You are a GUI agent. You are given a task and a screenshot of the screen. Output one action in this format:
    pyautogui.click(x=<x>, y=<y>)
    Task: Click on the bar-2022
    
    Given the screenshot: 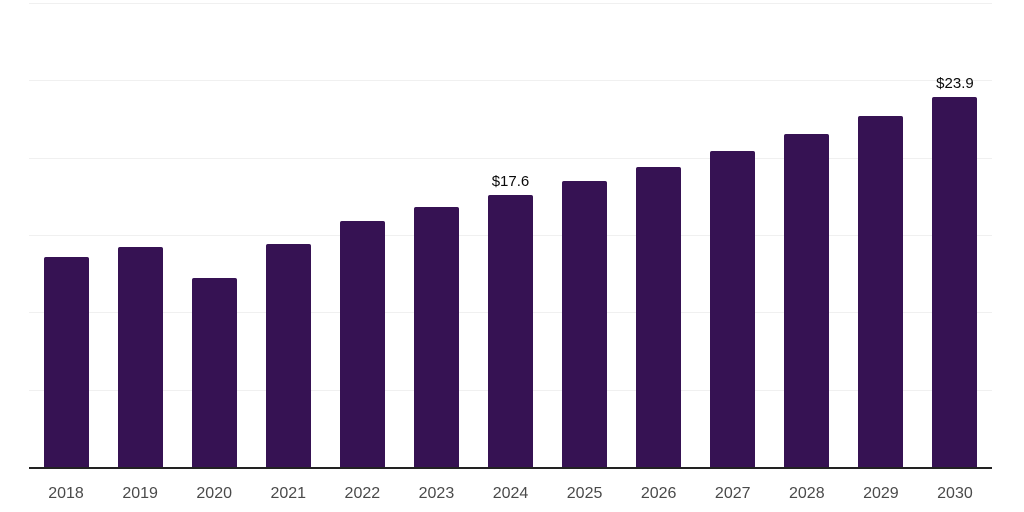 What is the action you would take?
    pyautogui.click(x=362, y=344)
    